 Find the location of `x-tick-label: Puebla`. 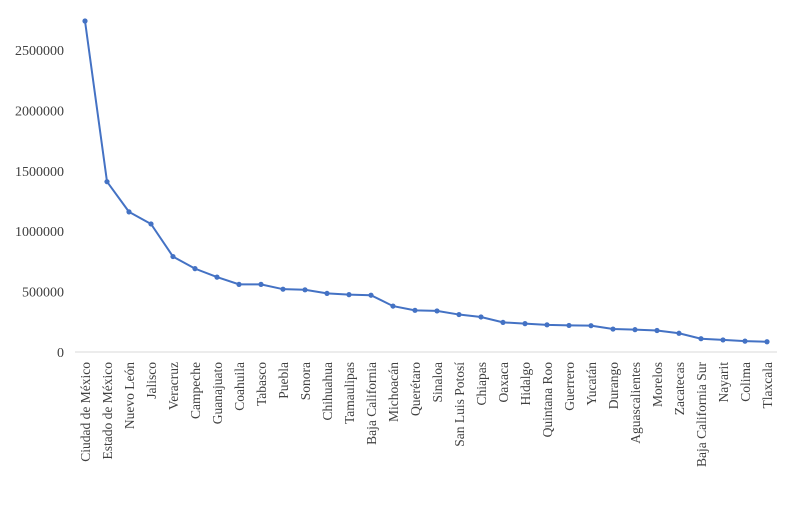

x-tick-label: Puebla is located at coordinates (283, 380).